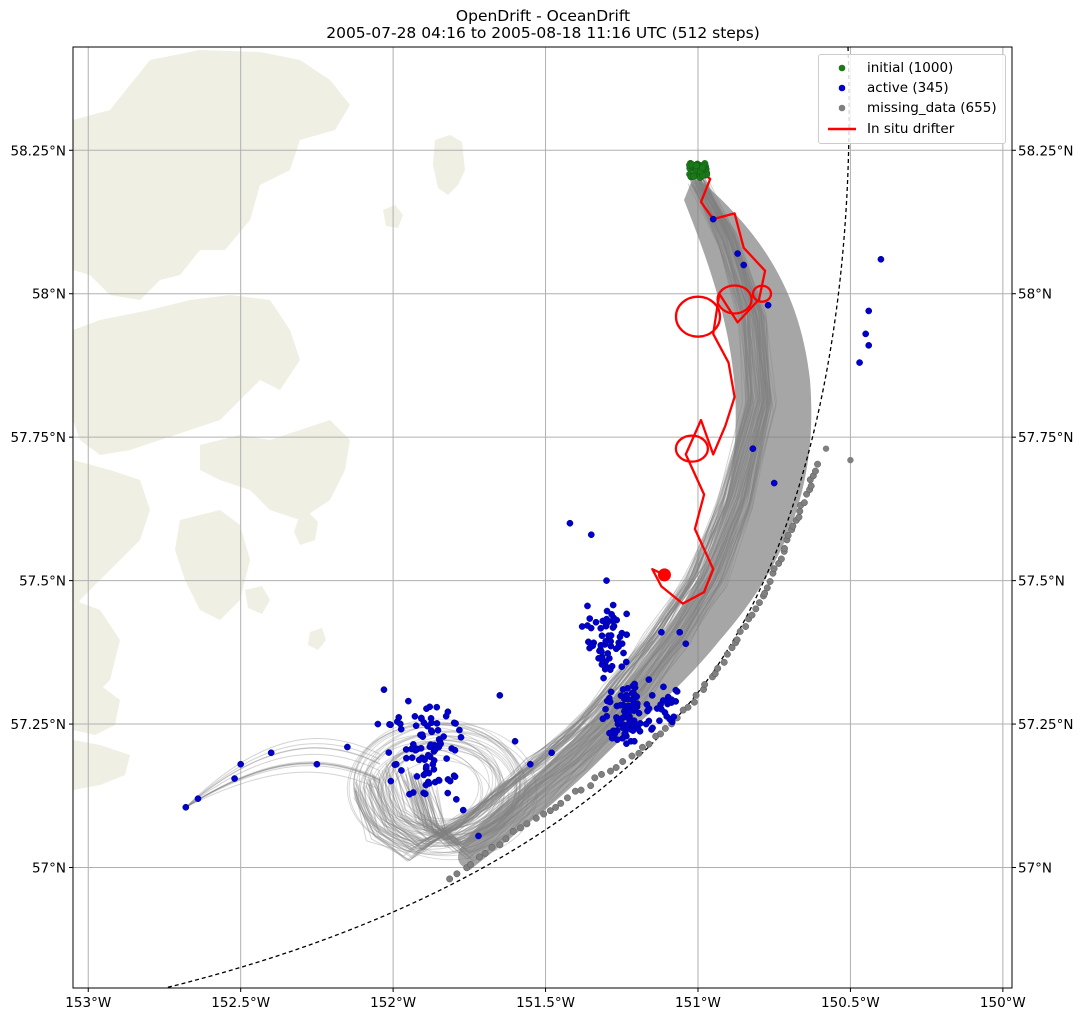 The width and height of the screenshot is (1086, 1019). I want to click on x-tick-label: 151°W, so click(698, 1003).